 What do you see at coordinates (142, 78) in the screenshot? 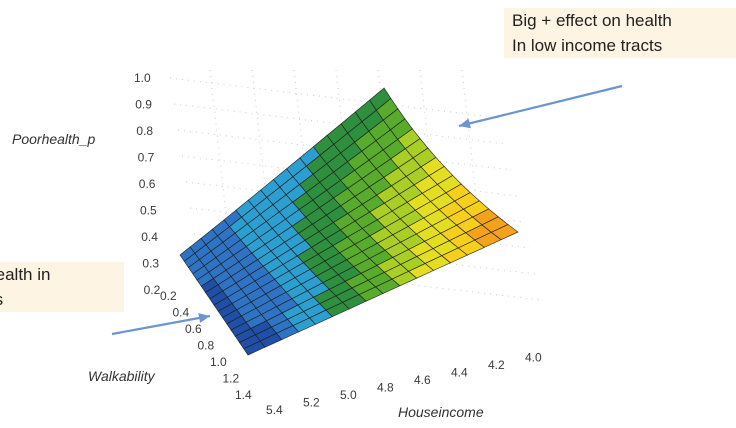
I see `z-tick-label: 1.0` at bounding box center [142, 78].